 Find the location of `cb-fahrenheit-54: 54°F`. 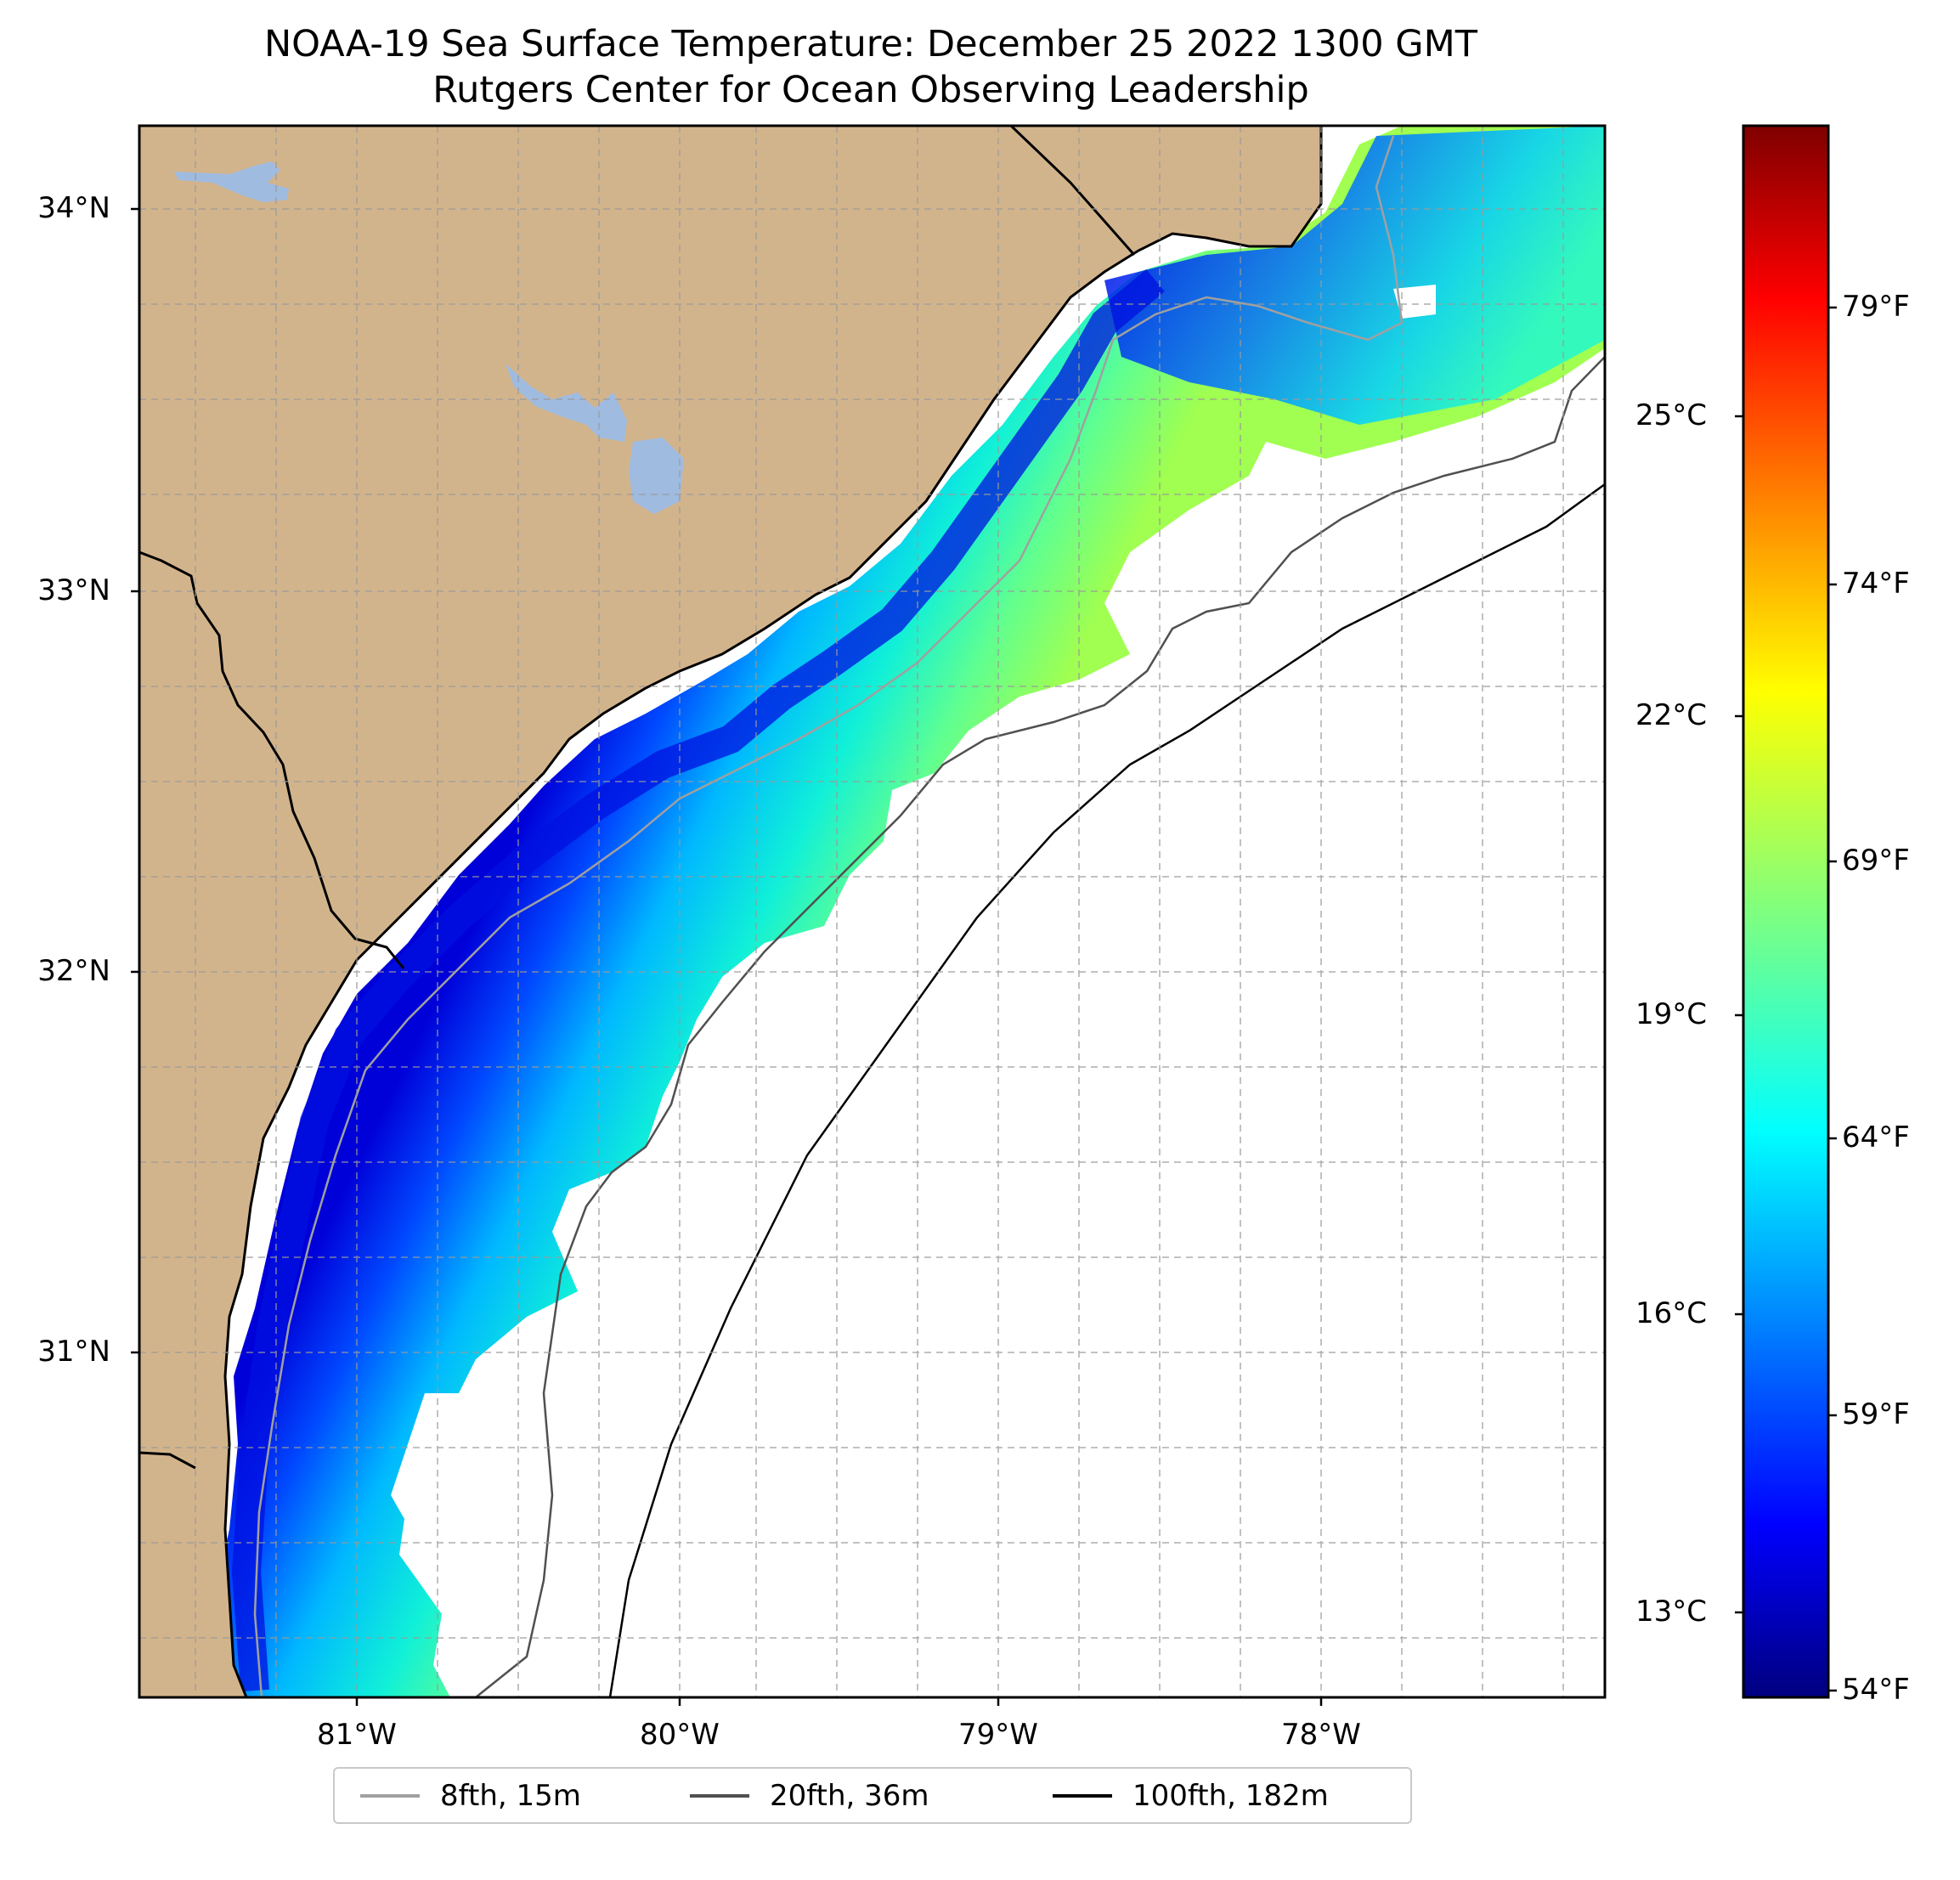

cb-fahrenheit-54: 54°F is located at coordinates (1876, 1690).